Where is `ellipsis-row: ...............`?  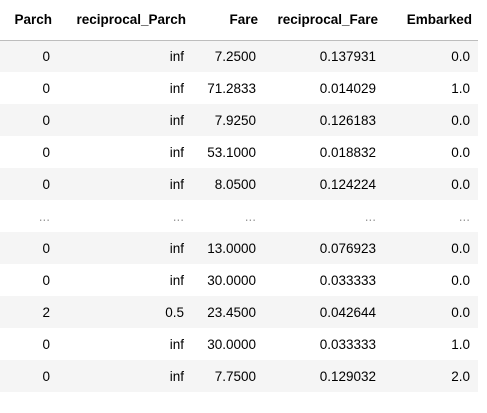
ellipsis-row: ............... is located at coordinates (239, 216).